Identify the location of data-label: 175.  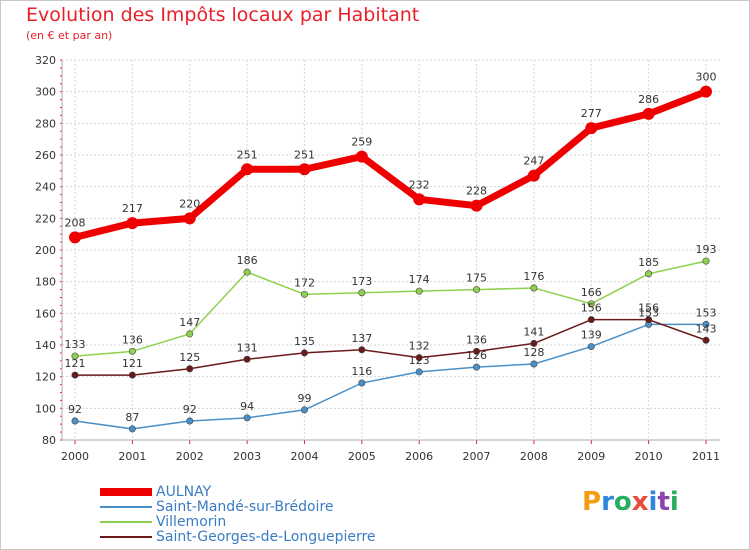
(476, 278).